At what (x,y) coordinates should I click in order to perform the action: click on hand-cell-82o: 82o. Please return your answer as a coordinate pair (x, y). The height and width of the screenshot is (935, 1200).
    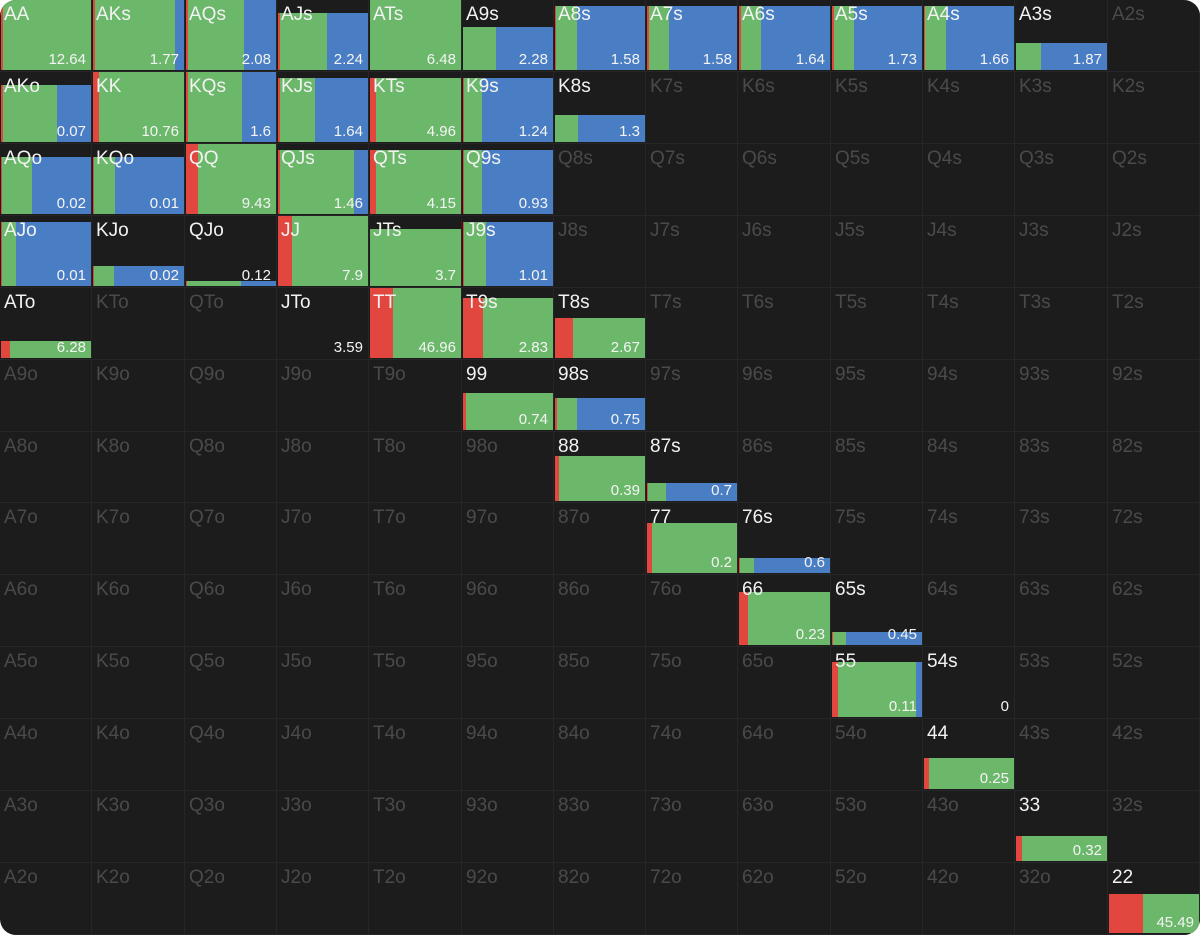
    Looking at the image, I should click on (600, 899).